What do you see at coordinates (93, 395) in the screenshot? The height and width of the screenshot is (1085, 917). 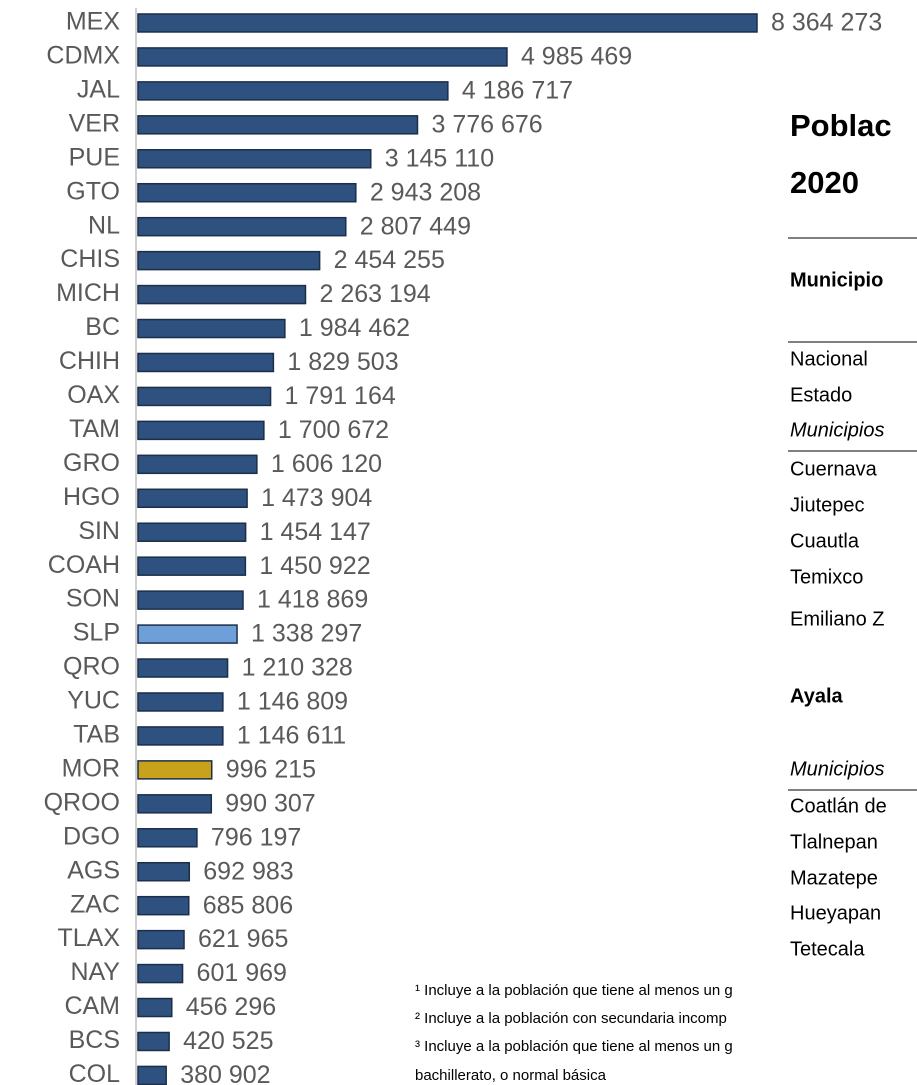 I see `category-label: OAX` at bounding box center [93, 395].